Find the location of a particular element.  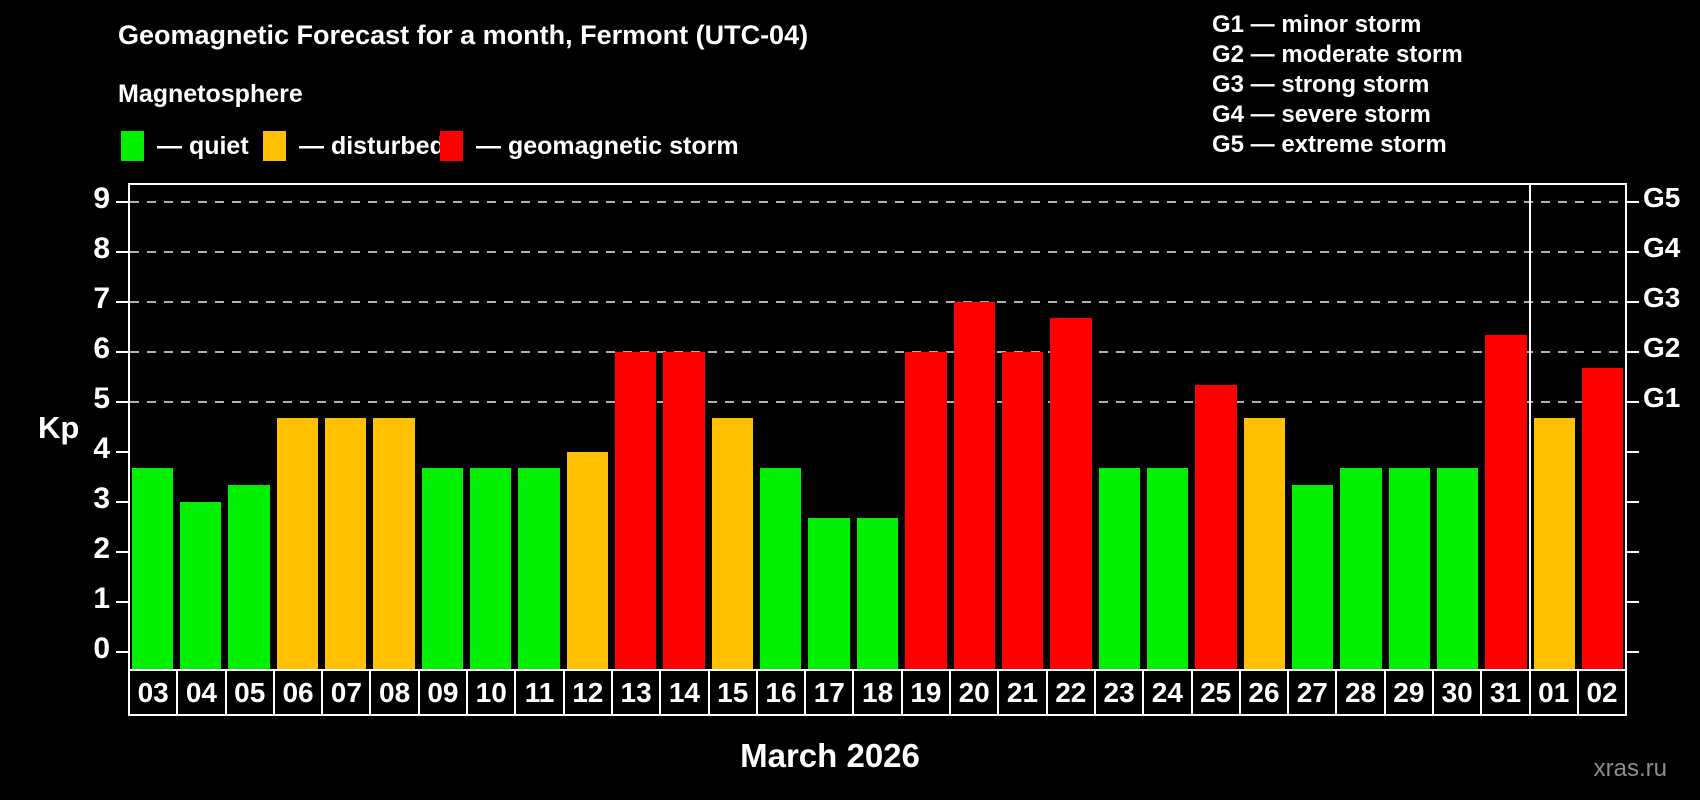

date-cell-11: 11 is located at coordinates (540, 692).